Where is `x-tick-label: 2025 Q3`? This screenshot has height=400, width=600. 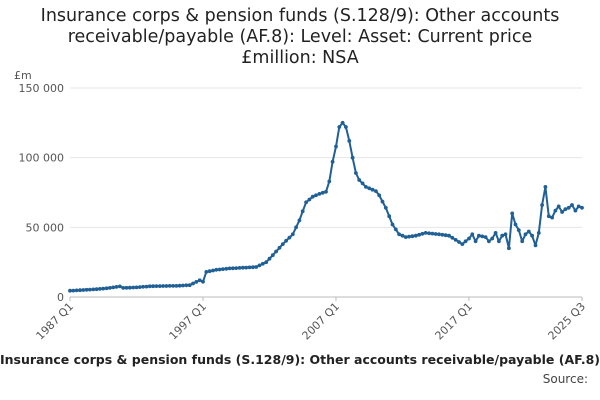
x-tick-label: 2025 Q3 is located at coordinates (567, 321).